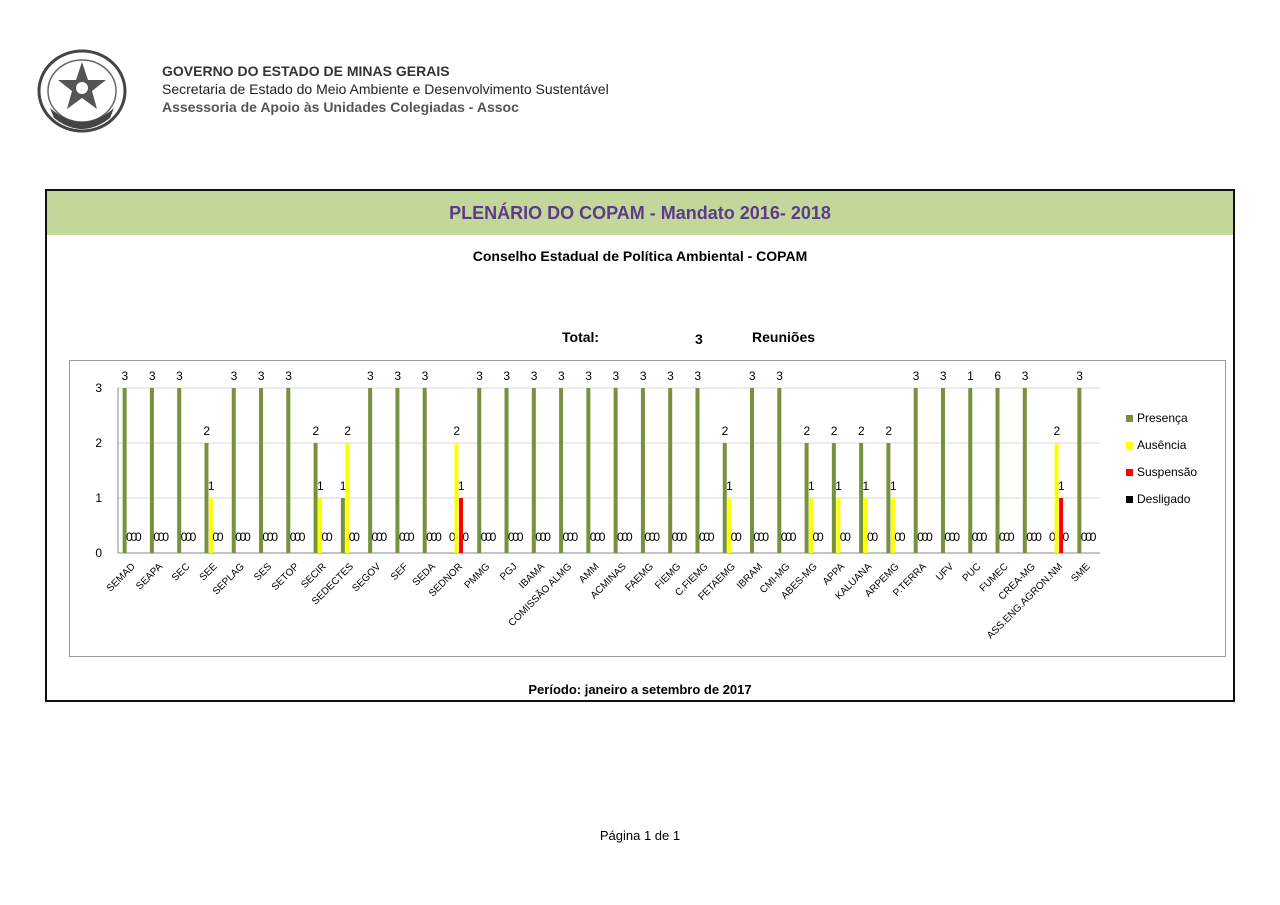 The width and height of the screenshot is (1280, 905). I want to click on x-category-label: PUC, so click(972, 572).